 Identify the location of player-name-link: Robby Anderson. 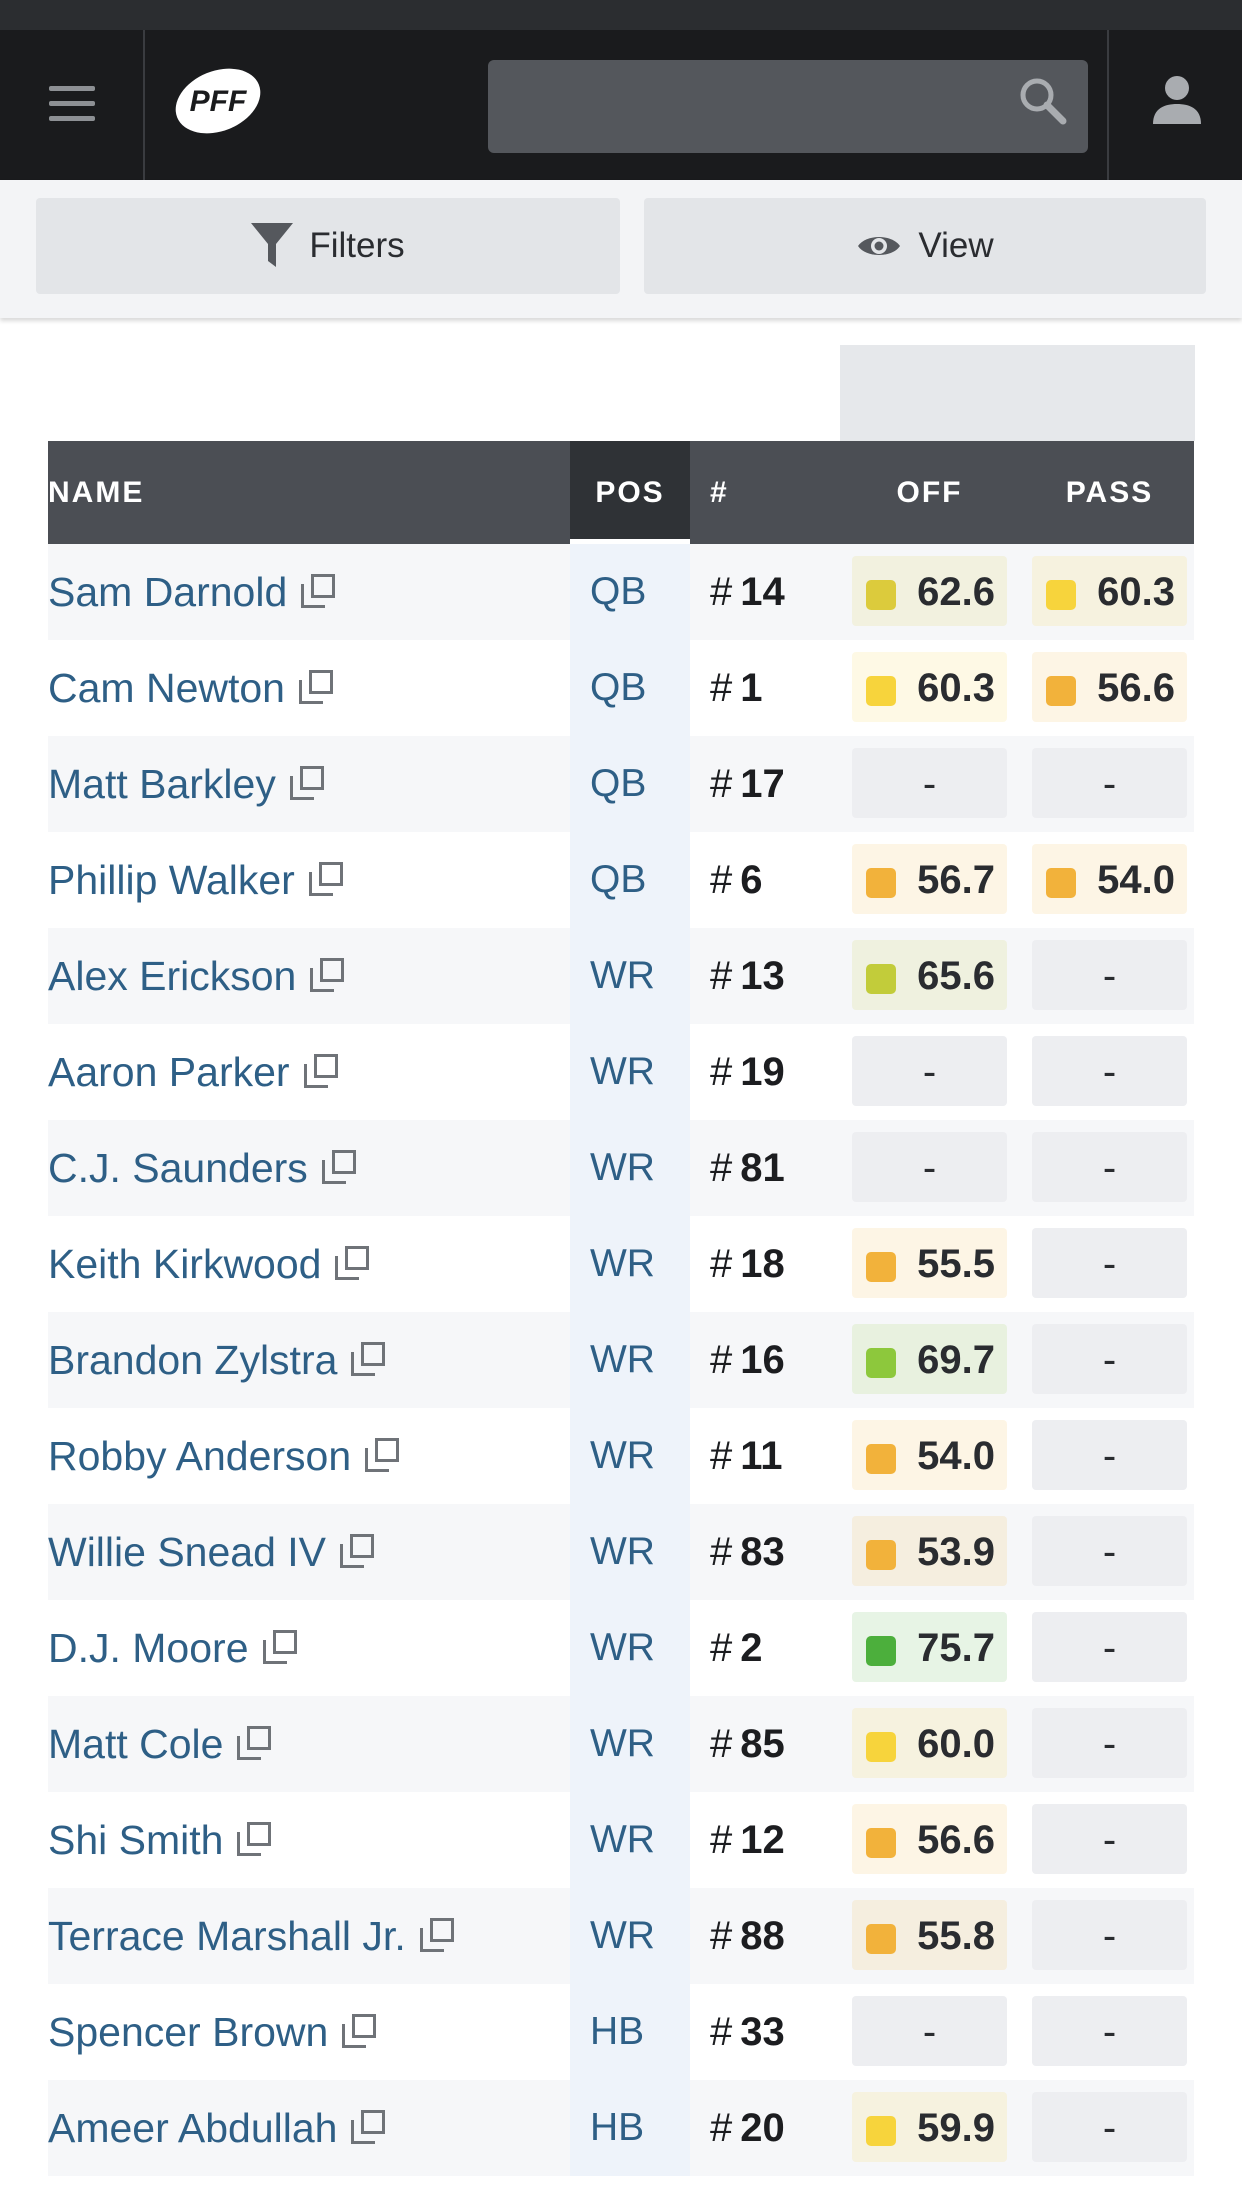
(224, 1456).